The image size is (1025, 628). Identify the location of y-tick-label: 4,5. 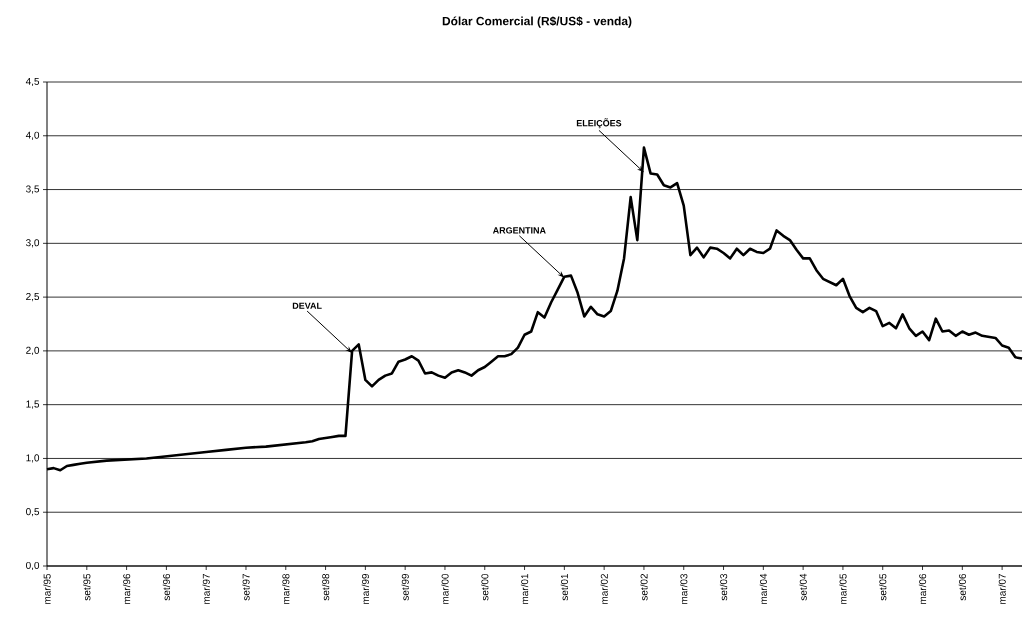
(32, 82).